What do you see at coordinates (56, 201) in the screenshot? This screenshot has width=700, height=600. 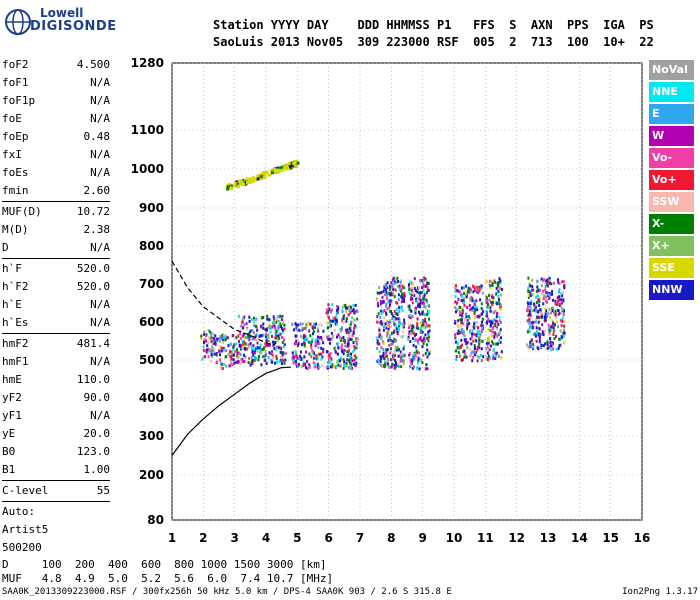 I see `param-divider` at bounding box center [56, 201].